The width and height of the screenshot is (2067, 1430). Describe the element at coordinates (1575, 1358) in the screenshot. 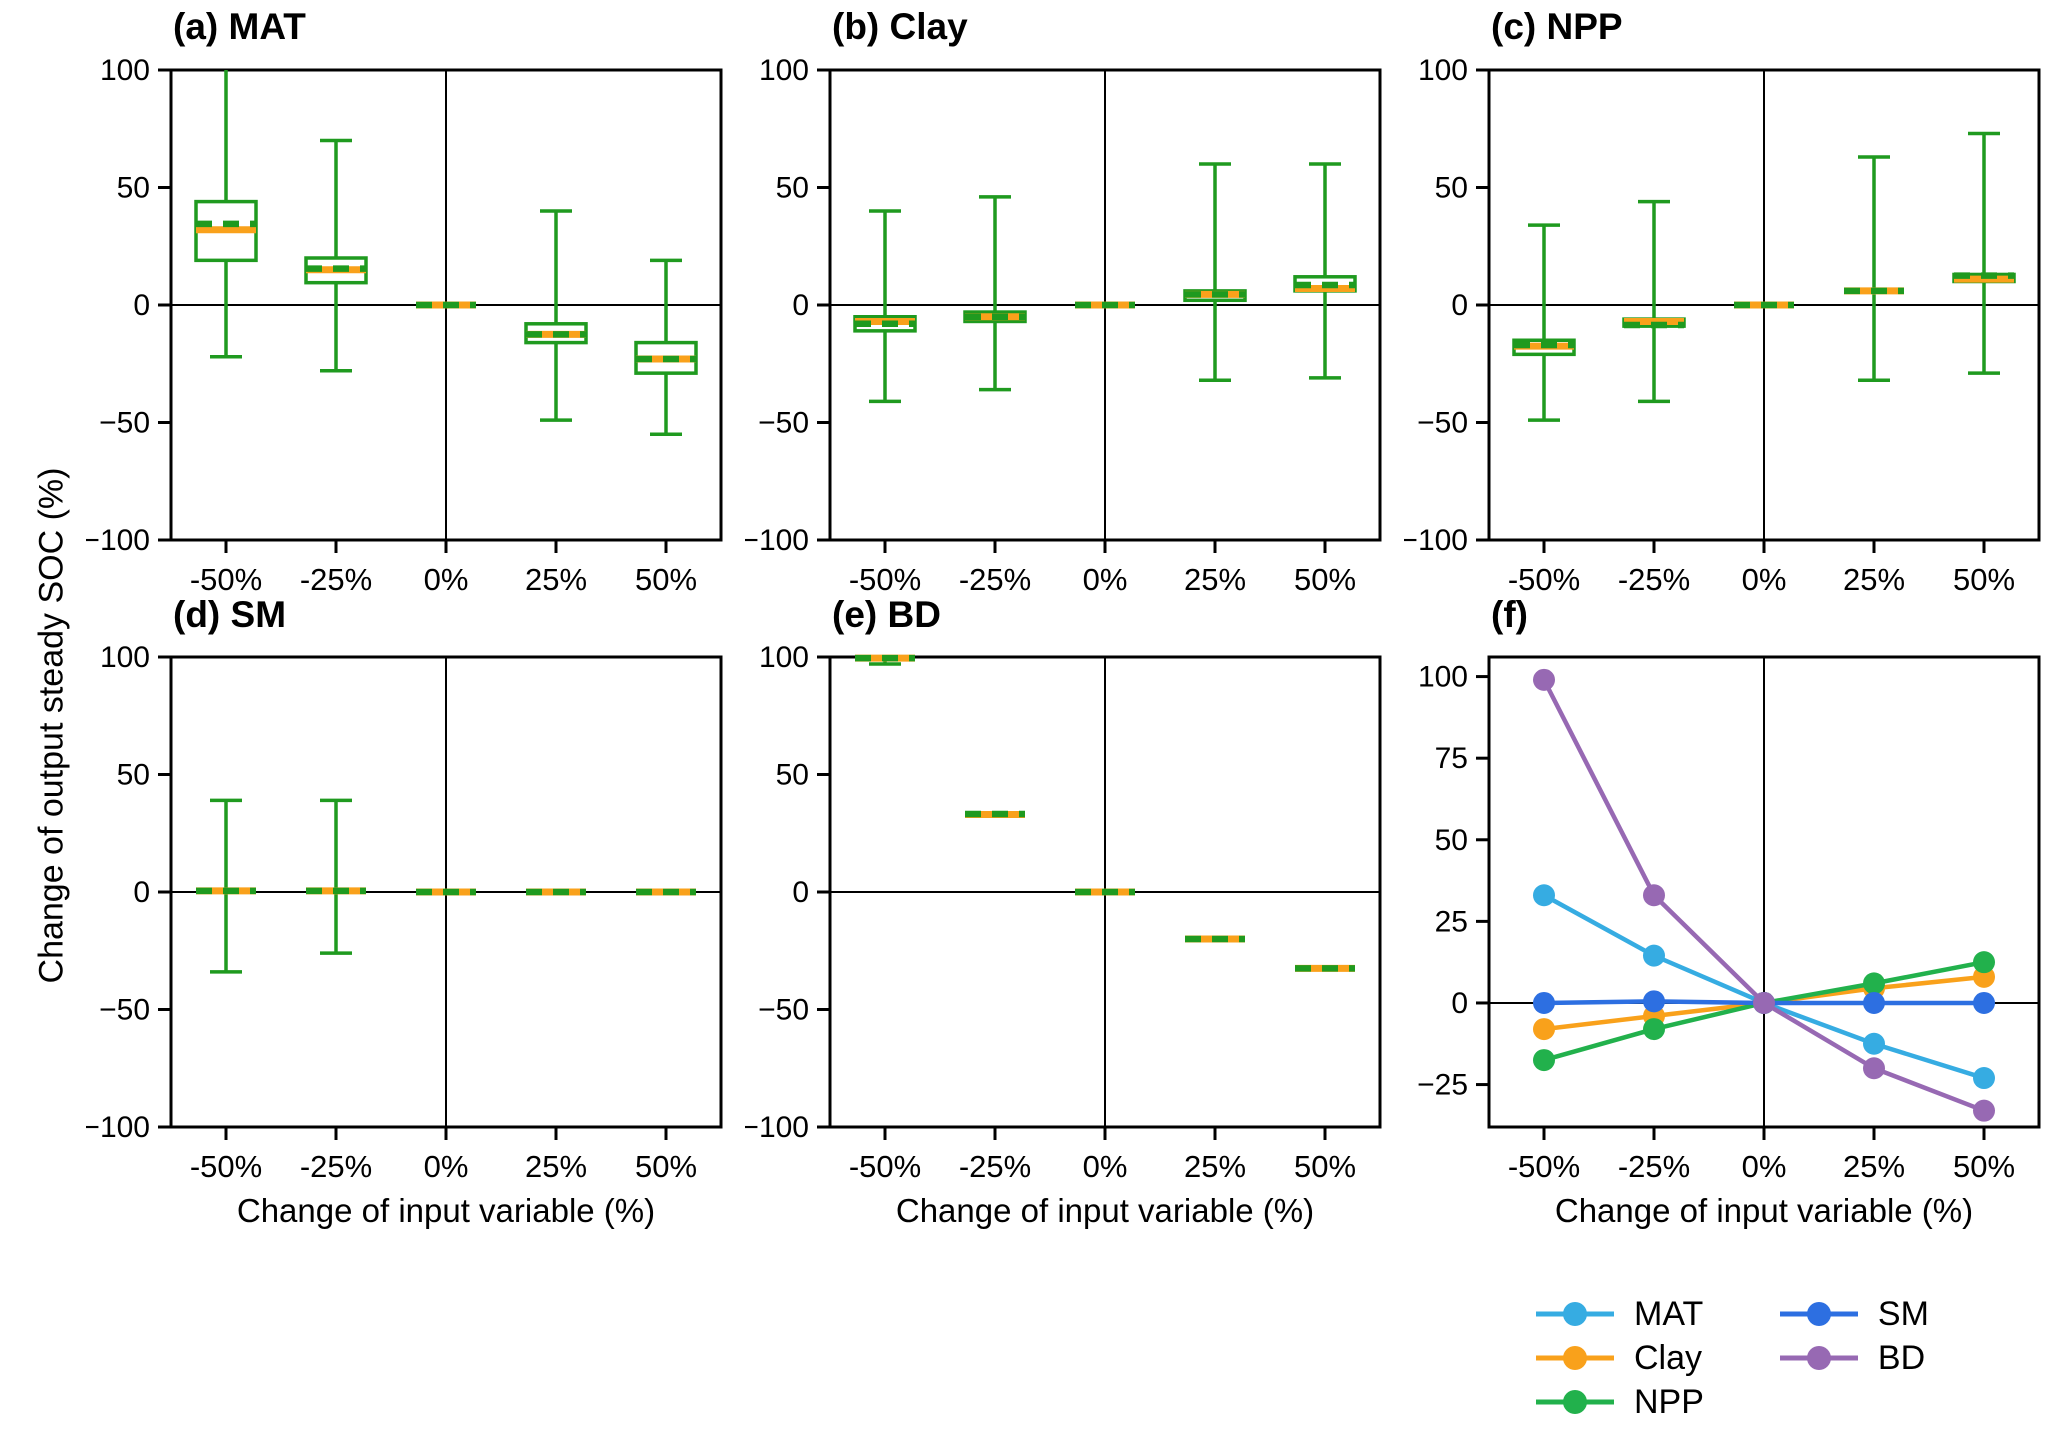

I see `legend-marker-clay-icon` at that location.